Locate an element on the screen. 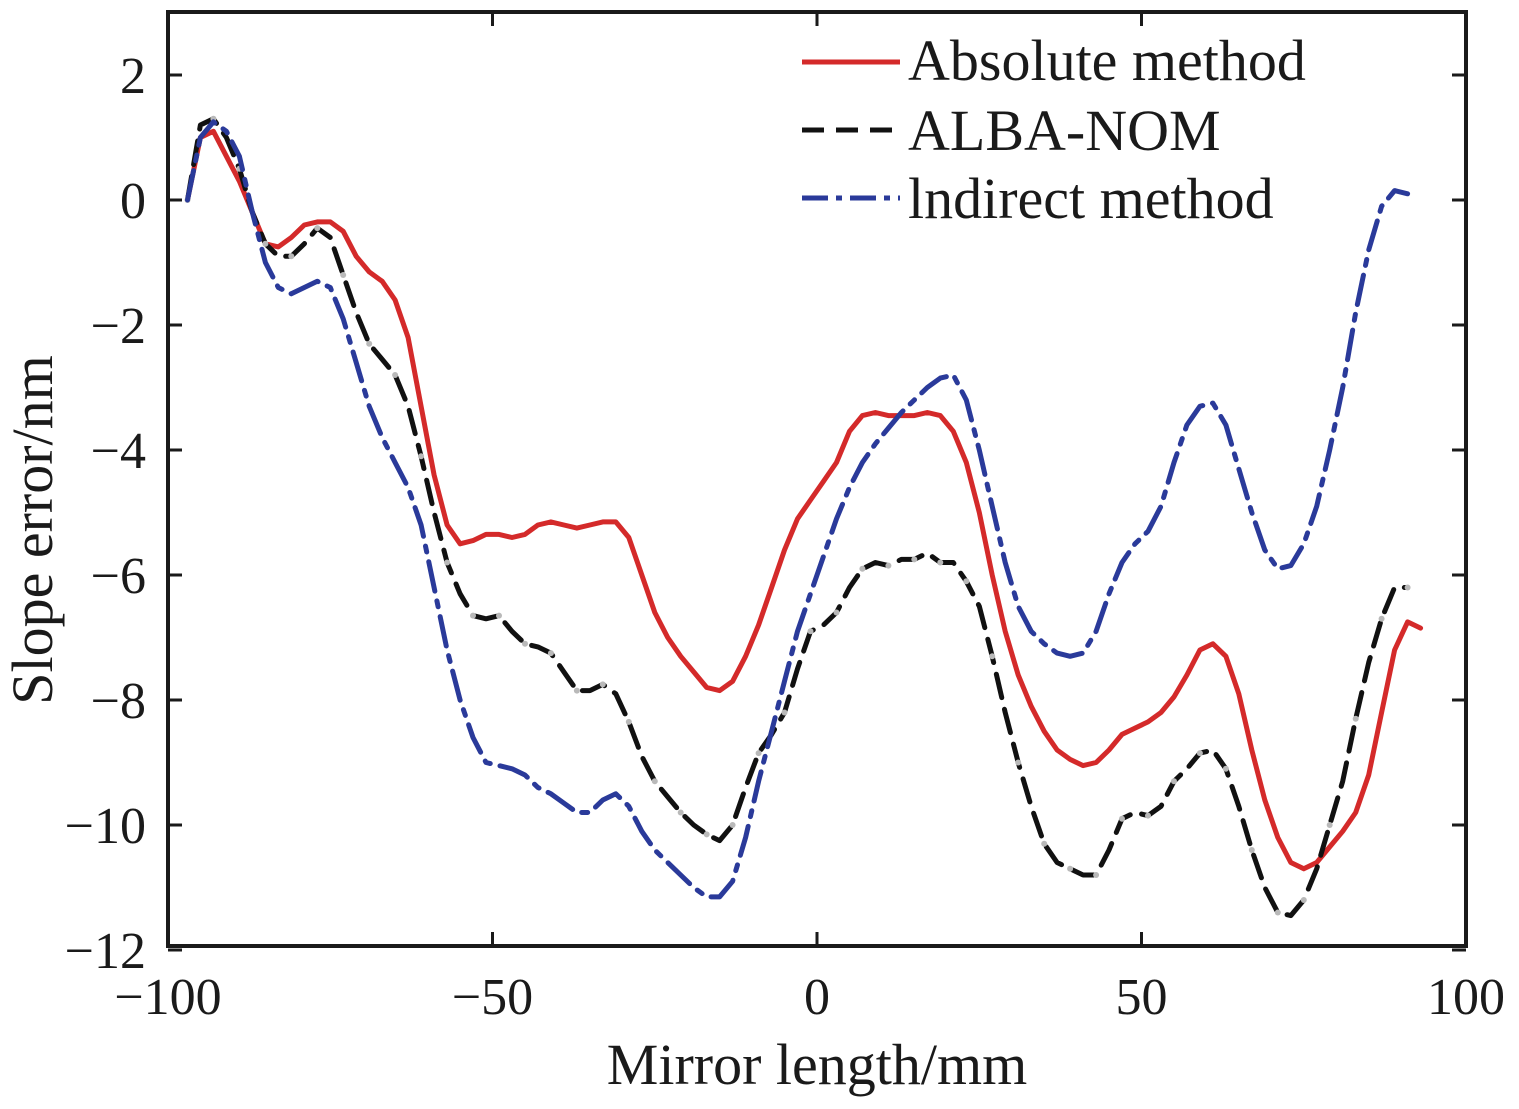  x-tick-label: 0 is located at coordinates (817, 997).